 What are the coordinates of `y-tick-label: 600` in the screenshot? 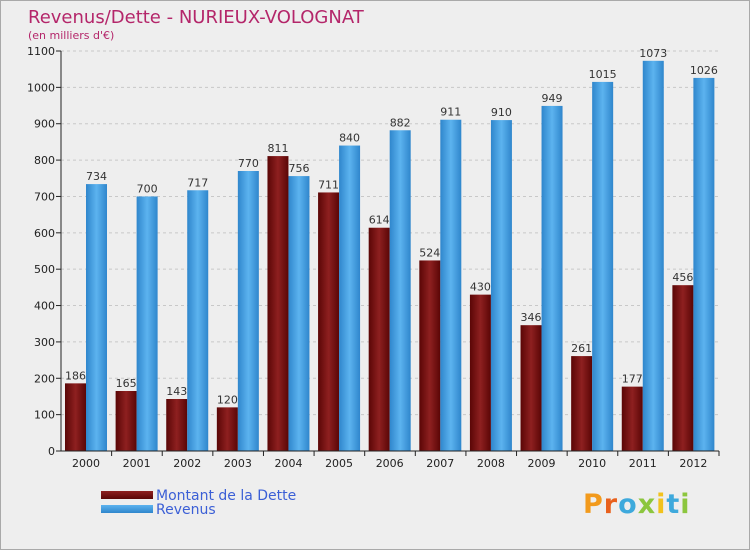 It's located at (44, 233).